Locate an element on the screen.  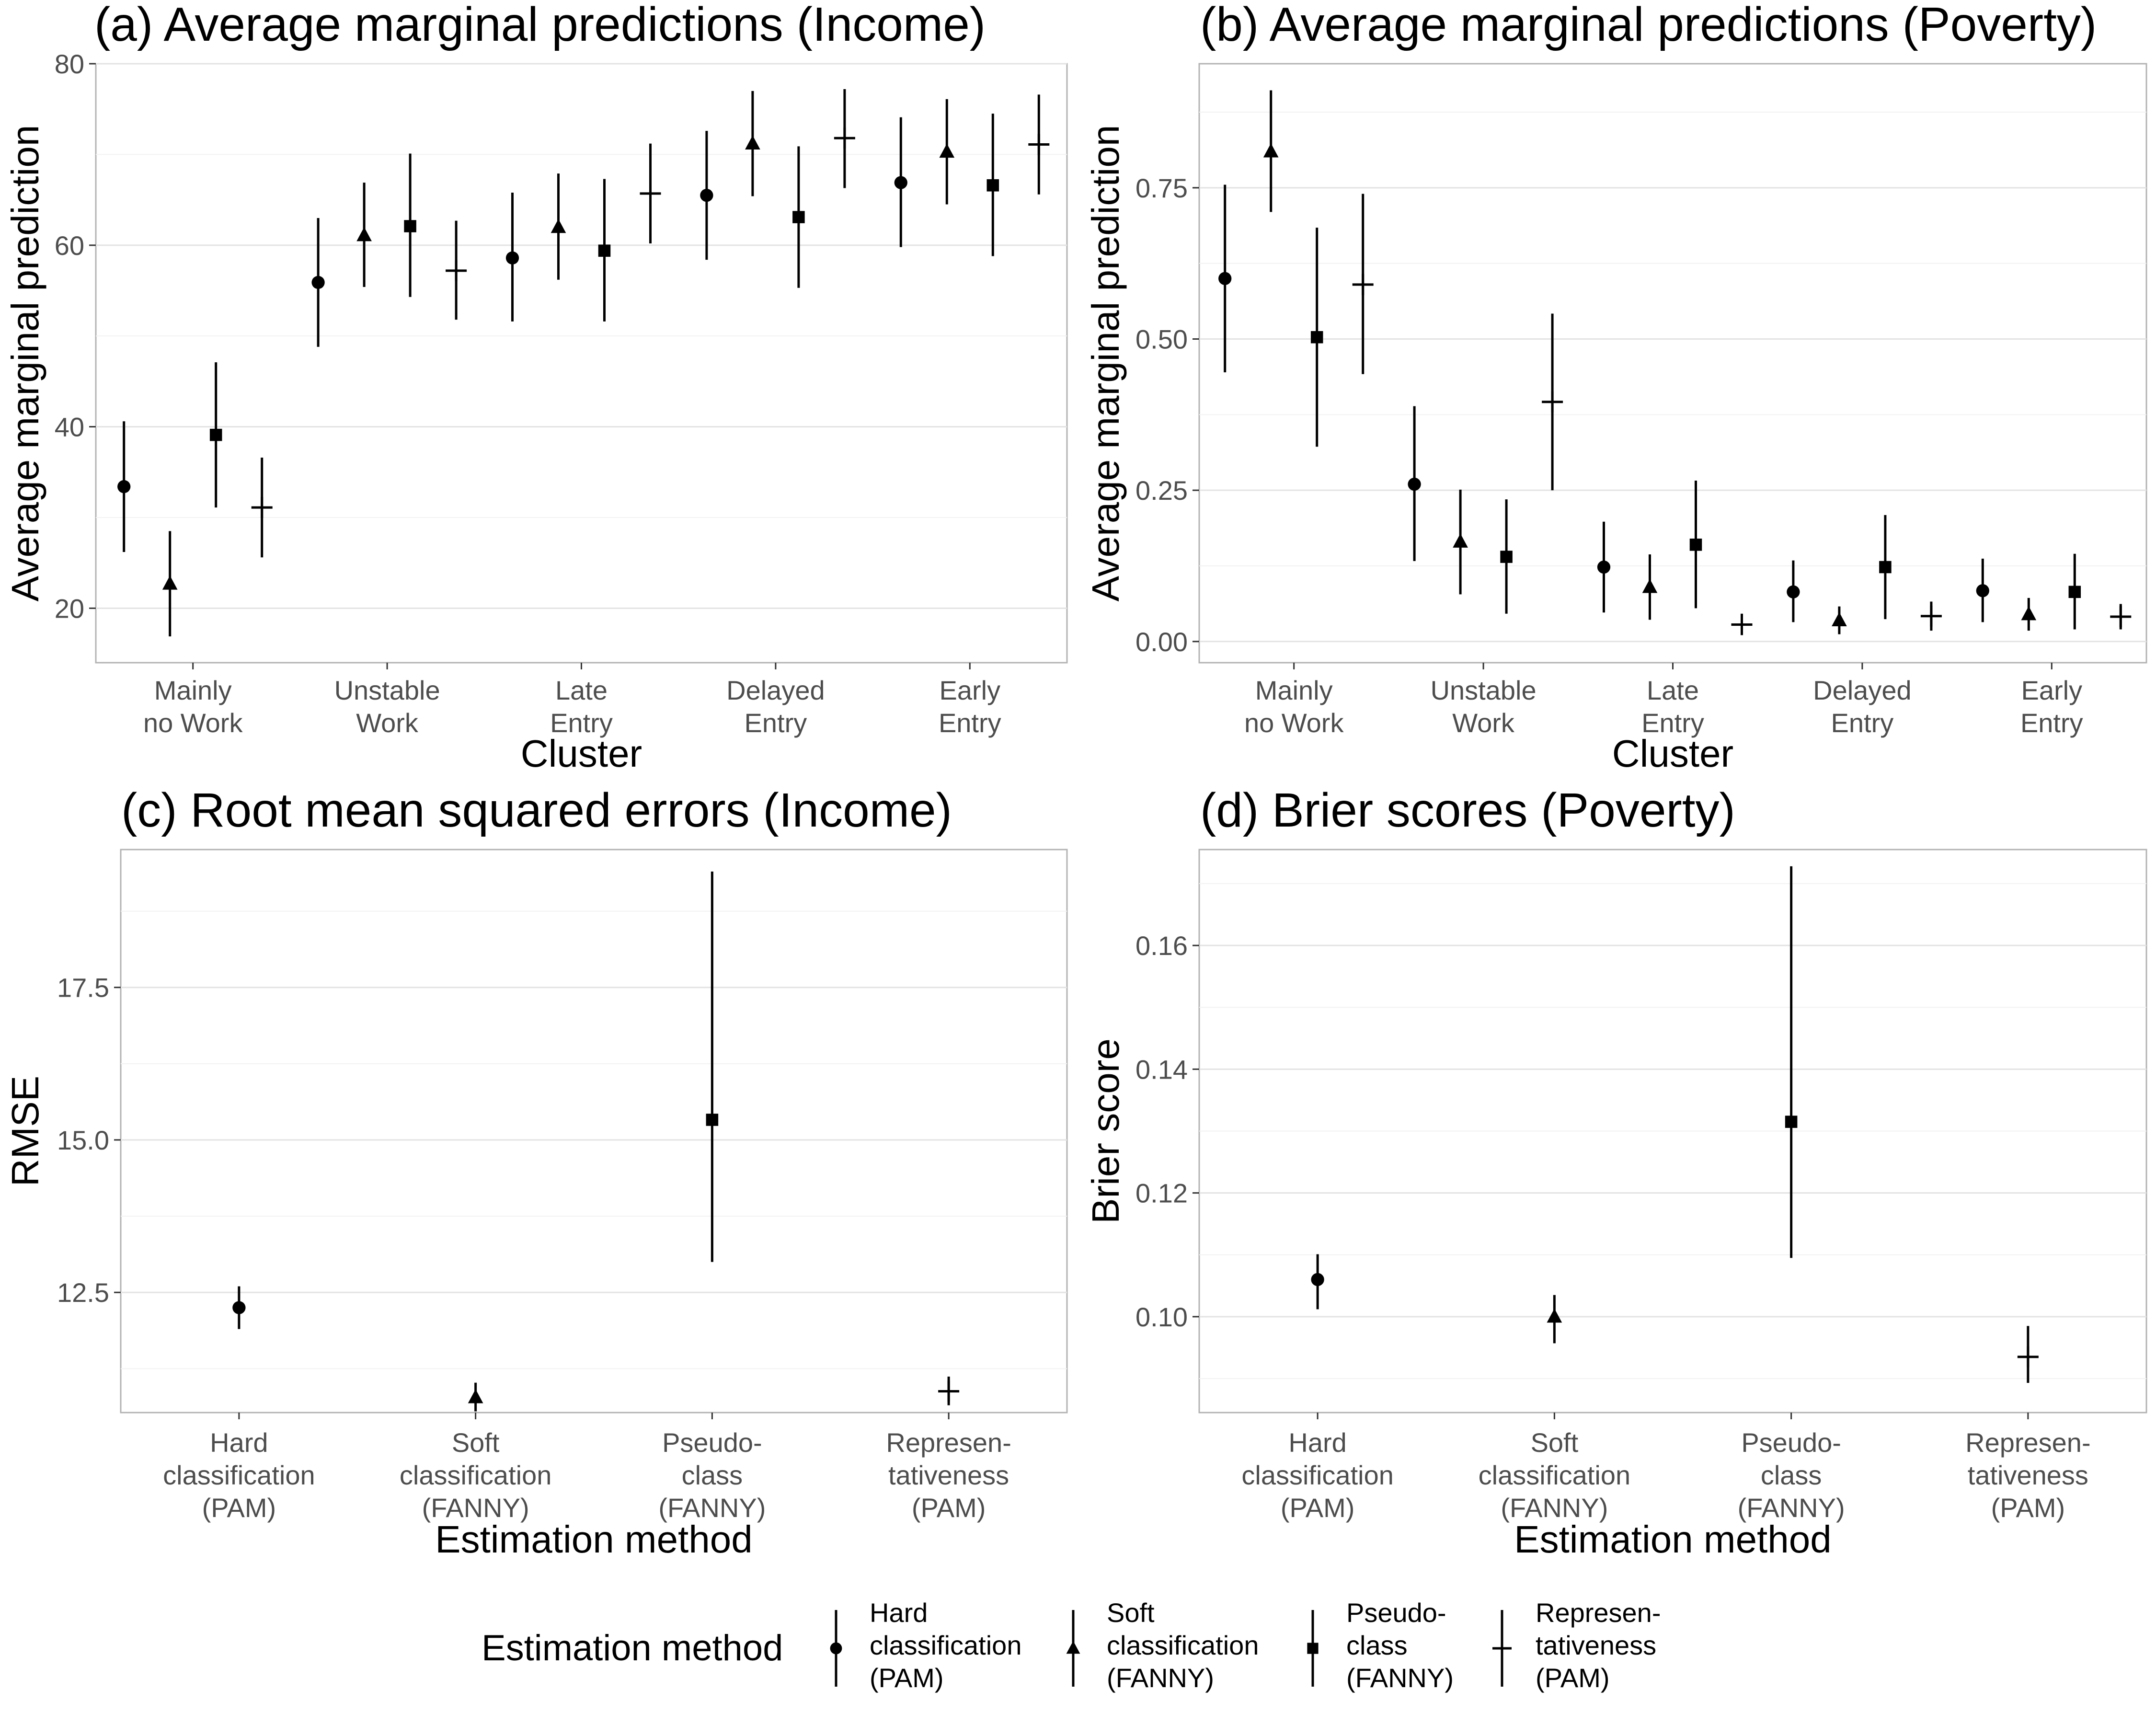
panel-title: (c) Root mean squared errors (Income) is located at coordinates (536, 810).